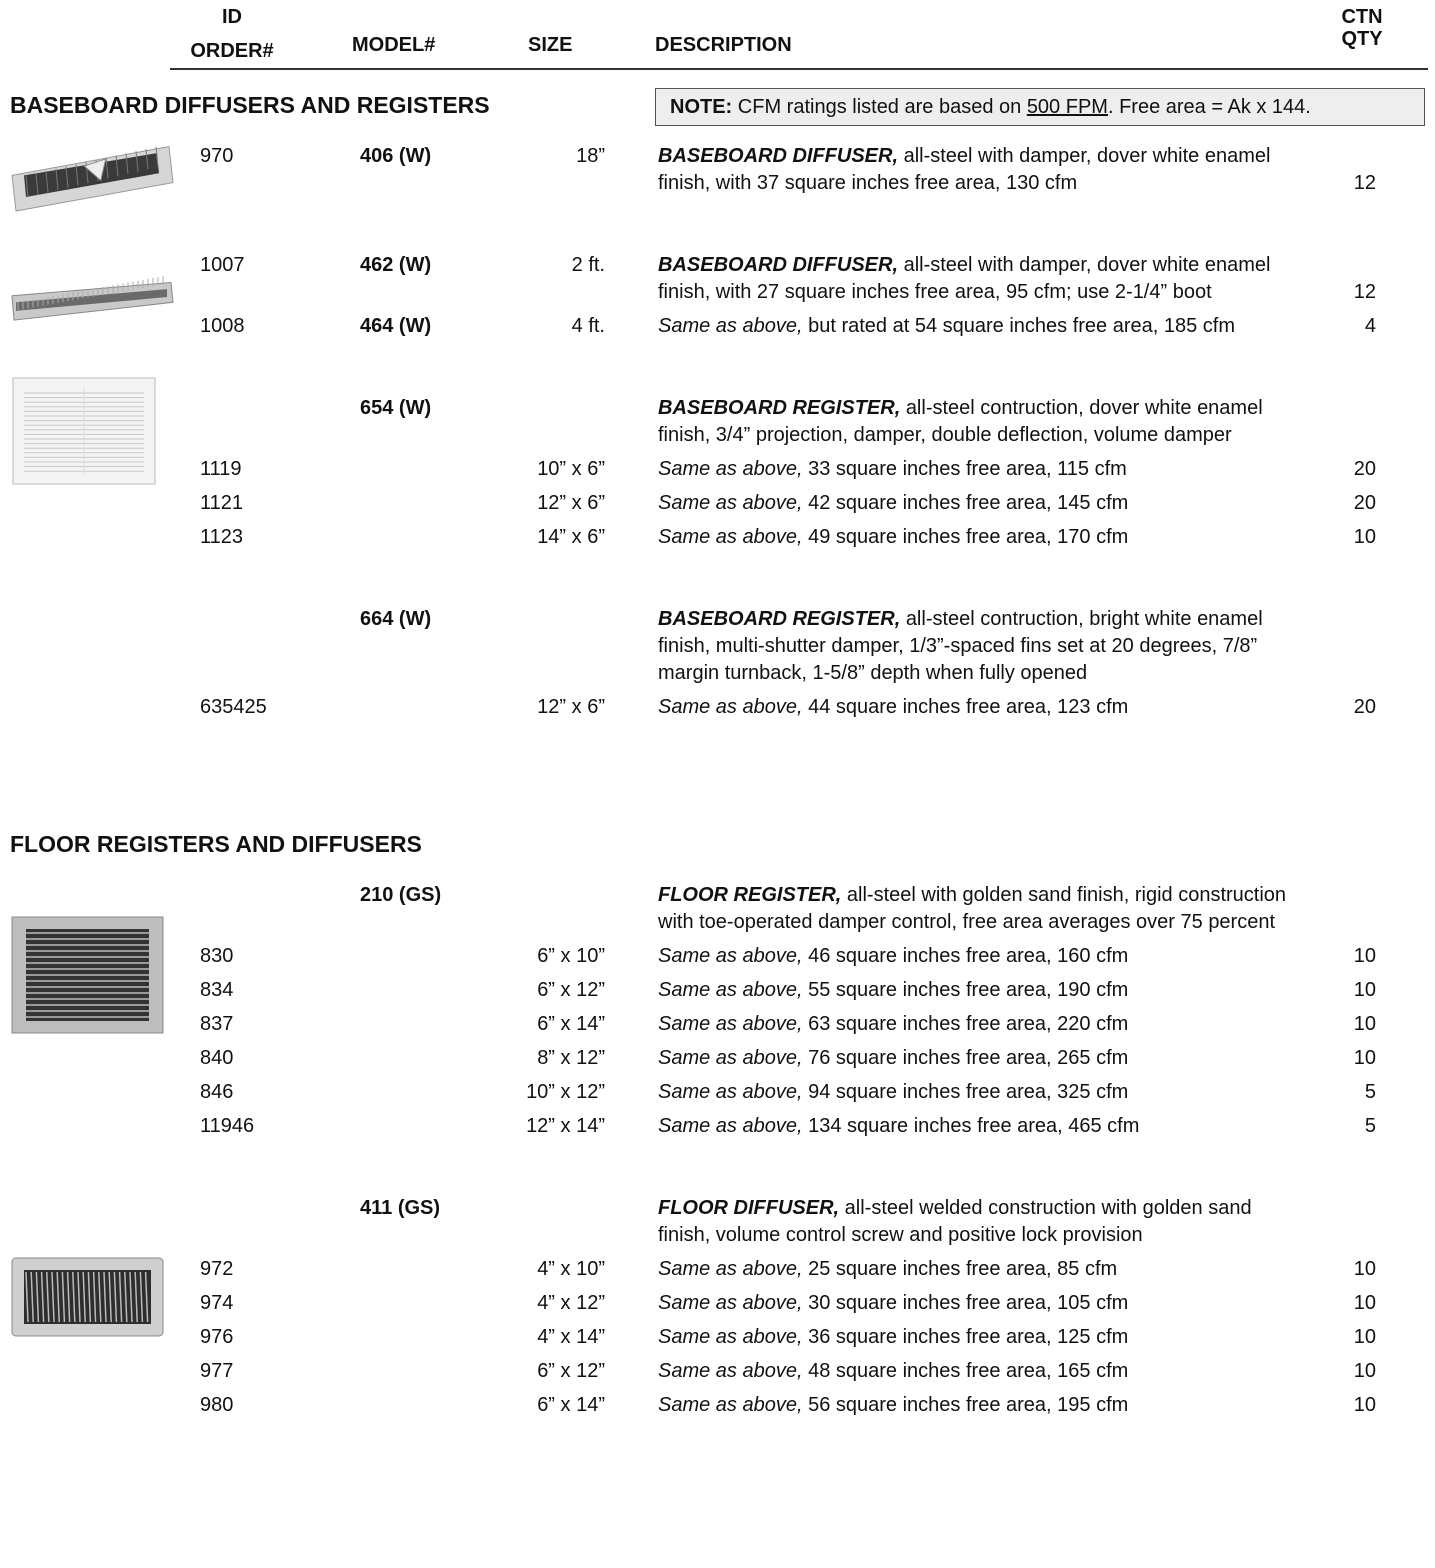 This screenshot has height=1568, width=1435. I want to click on order-number: 837, so click(217, 1024).